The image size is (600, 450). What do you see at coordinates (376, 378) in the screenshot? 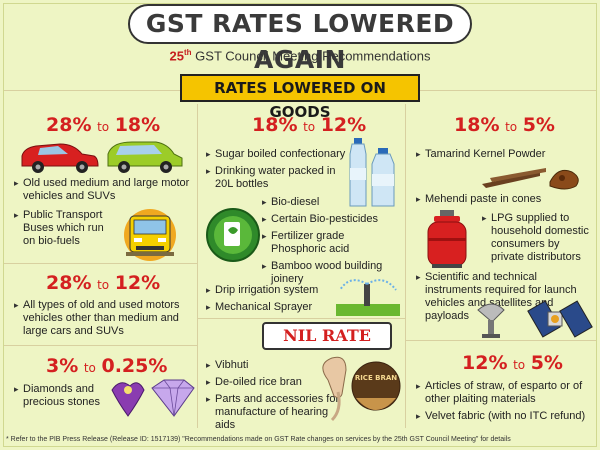
I see `rice-bran-label: RICE BRAN` at bounding box center [376, 378].